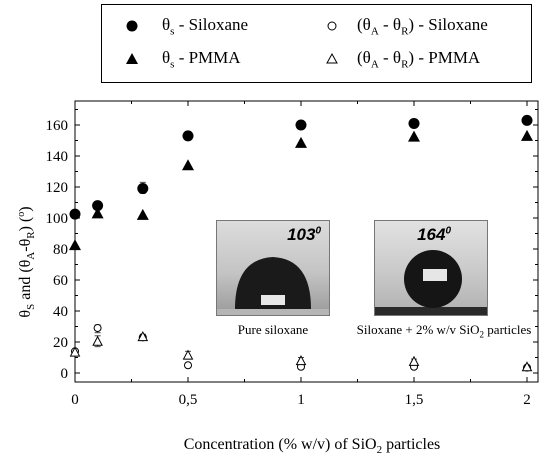 The height and width of the screenshot is (472, 550). What do you see at coordinates (57, 126) in the screenshot?
I see `y-tick-label: 160` at bounding box center [57, 126].